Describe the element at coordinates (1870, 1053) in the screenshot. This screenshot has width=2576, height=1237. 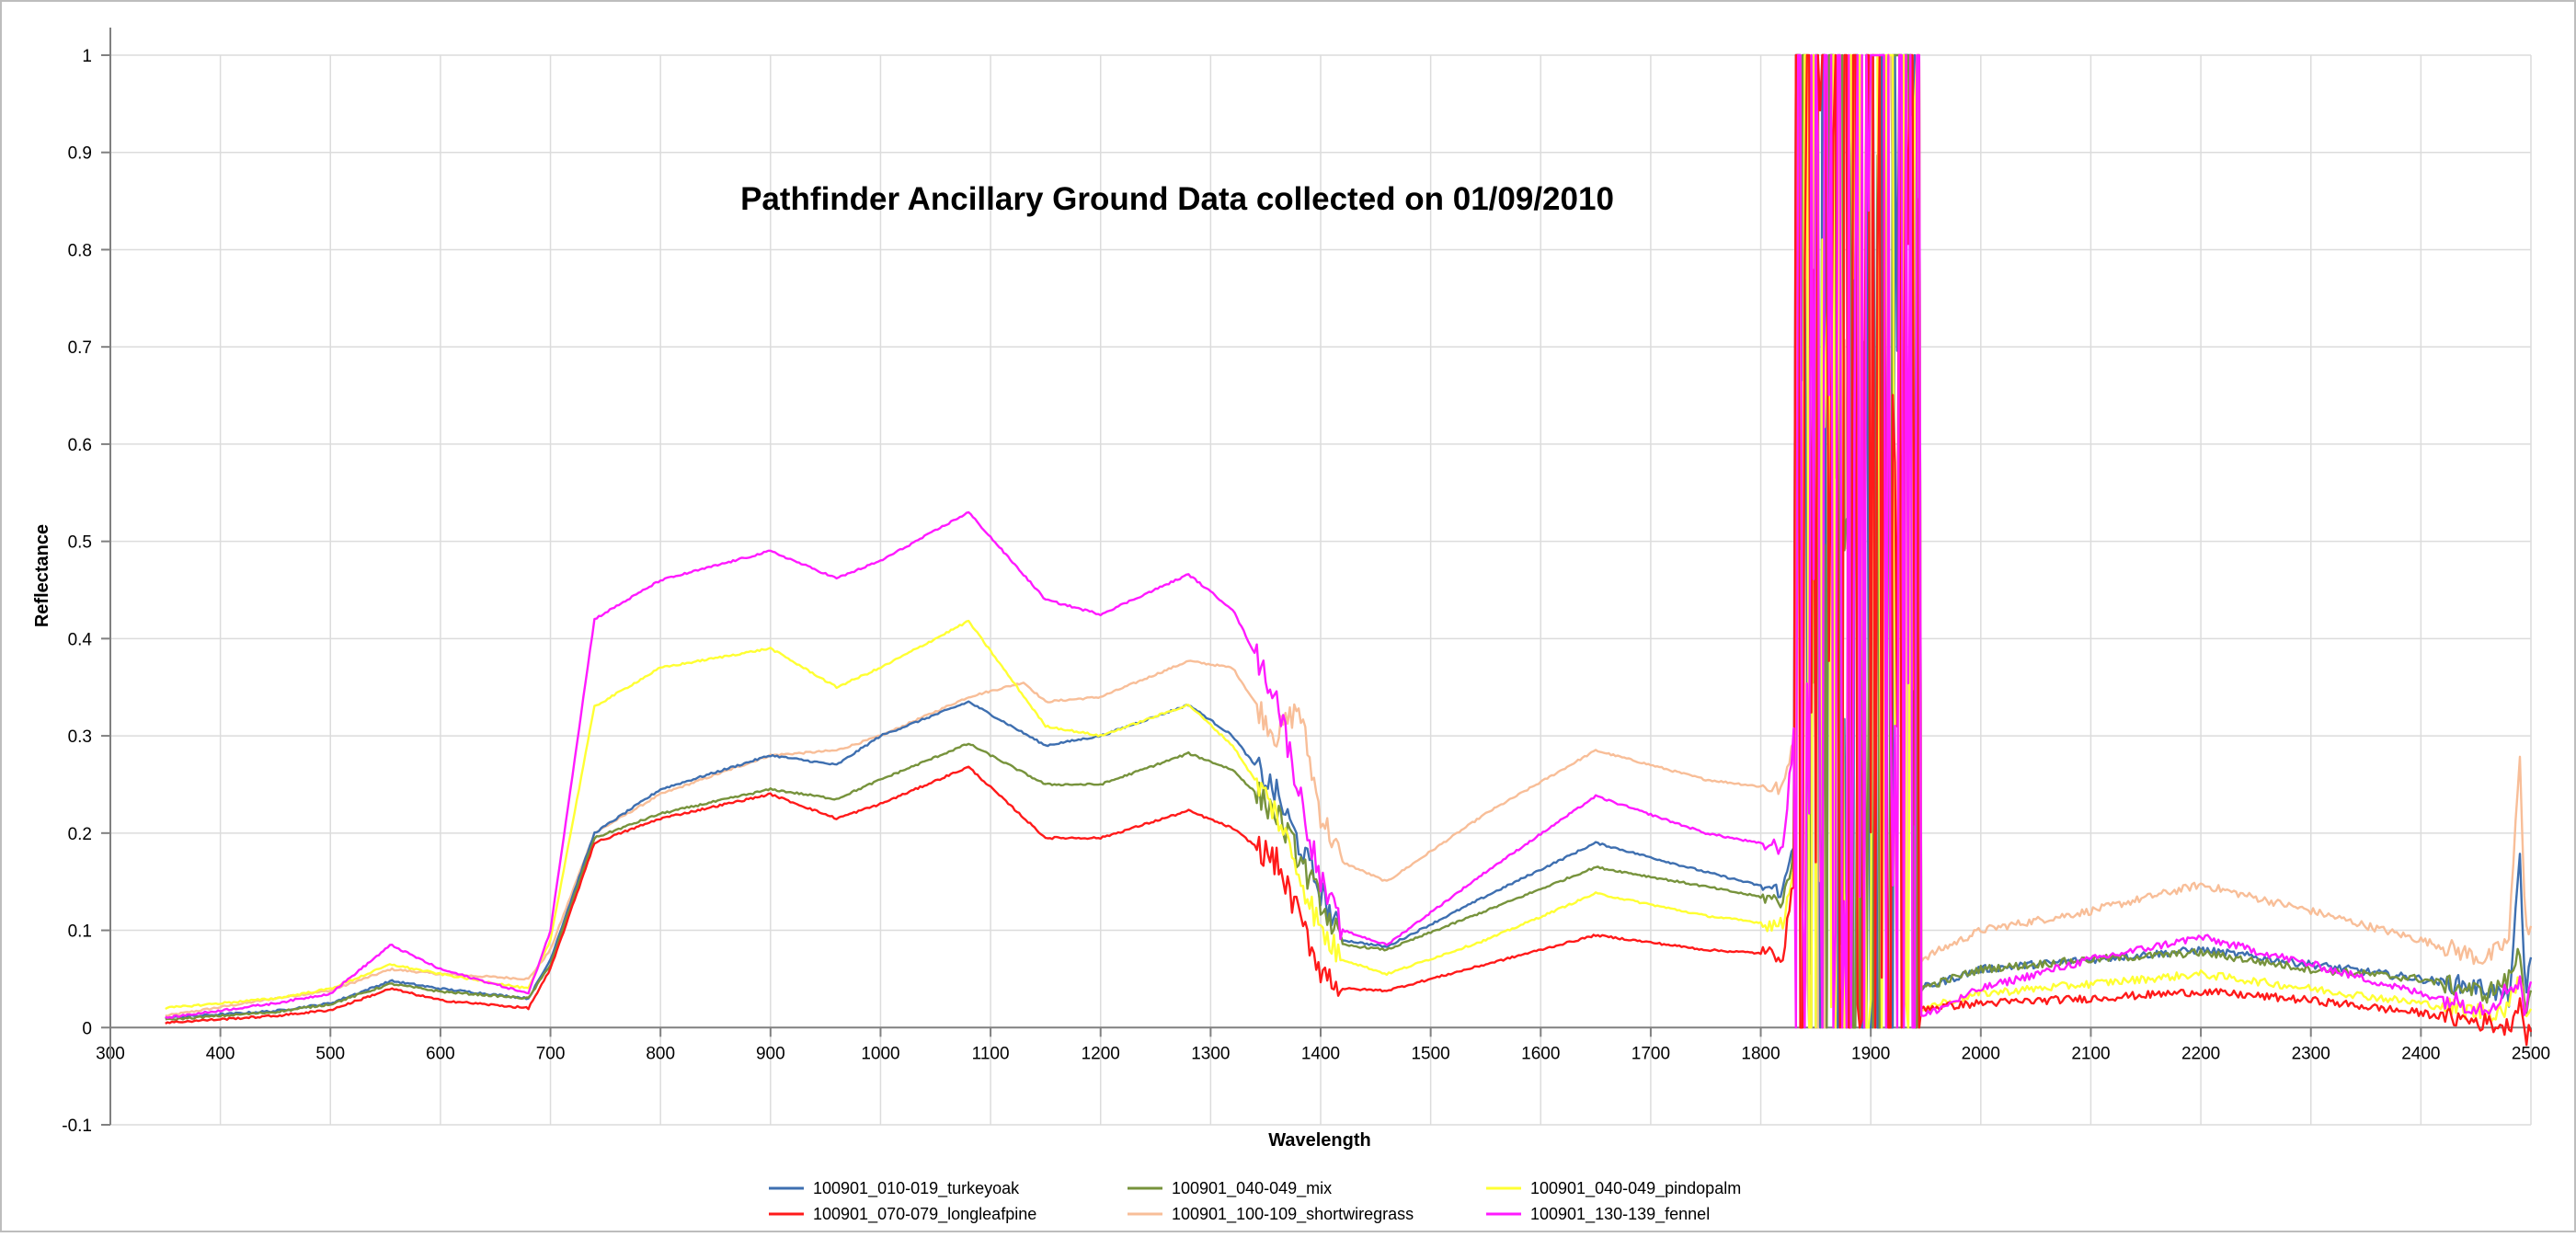
I see `x-tick-label: 1900` at that location.